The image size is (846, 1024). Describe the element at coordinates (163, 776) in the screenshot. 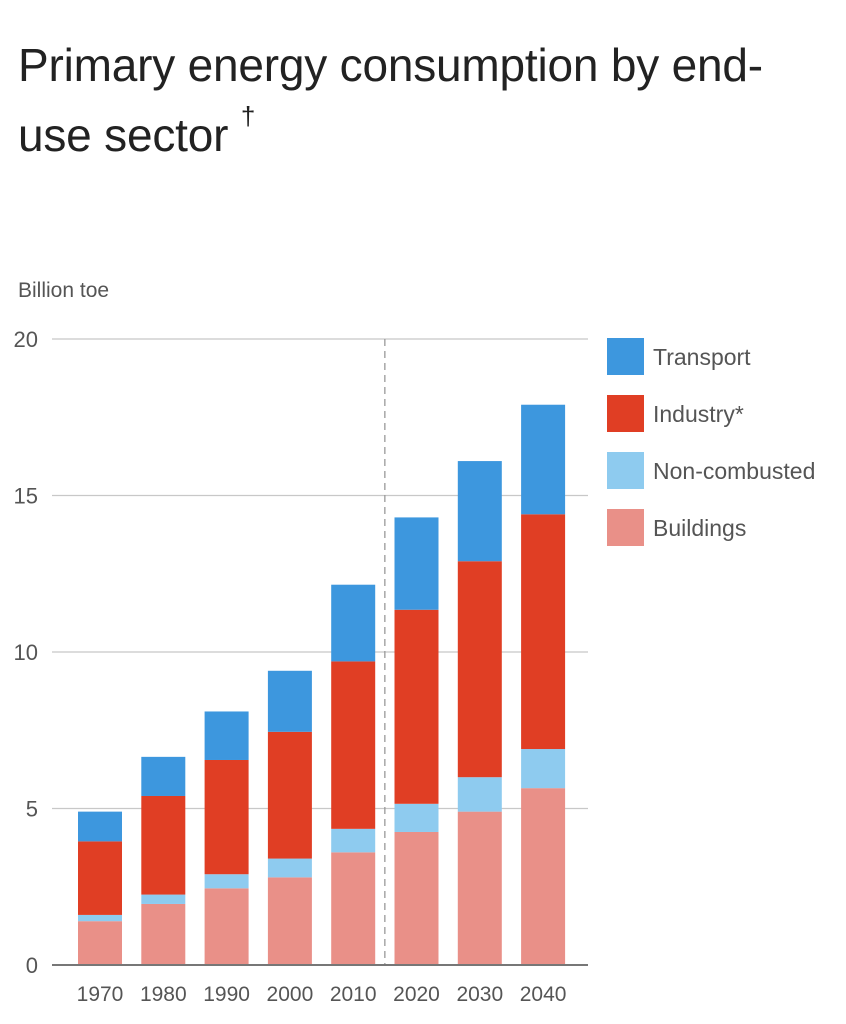

I see `bar-segment-transport-1980` at that location.